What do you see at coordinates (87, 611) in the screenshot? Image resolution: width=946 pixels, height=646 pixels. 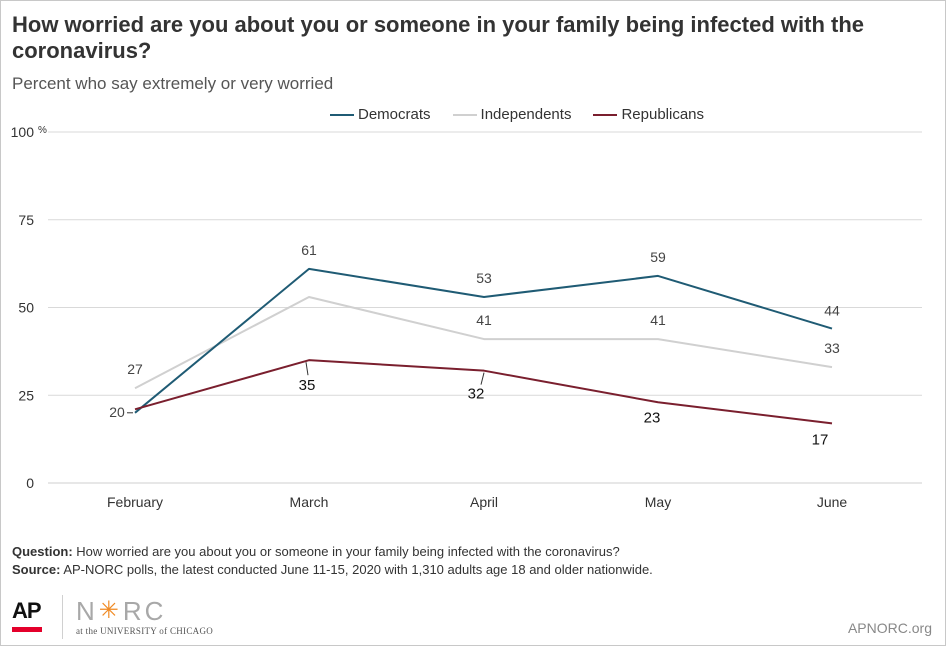 I see `norc-wordmark-left: N` at bounding box center [87, 611].